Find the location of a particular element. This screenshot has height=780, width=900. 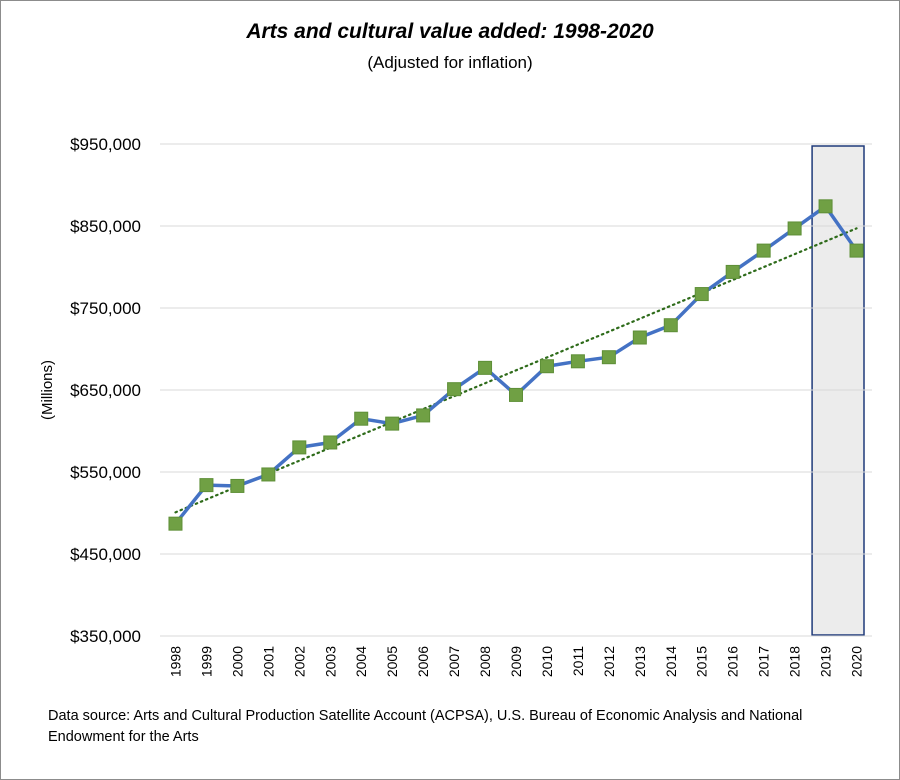

chart-subtitle: (Adjusted for inflation) is located at coordinates (450, 62).